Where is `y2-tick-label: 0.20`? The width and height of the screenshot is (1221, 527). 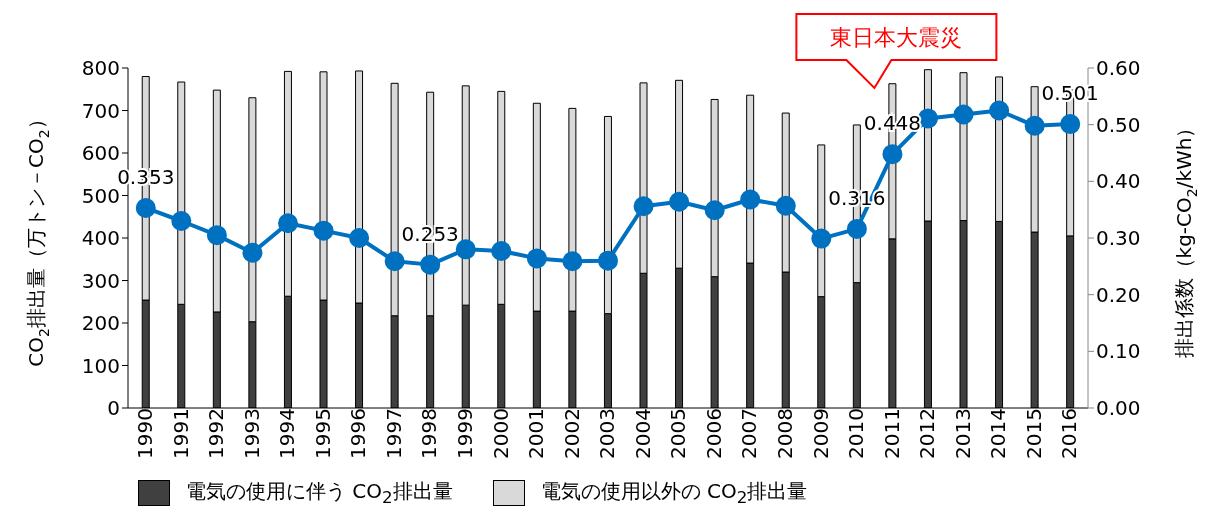 y2-tick-label: 0.20 is located at coordinates (1118, 294).